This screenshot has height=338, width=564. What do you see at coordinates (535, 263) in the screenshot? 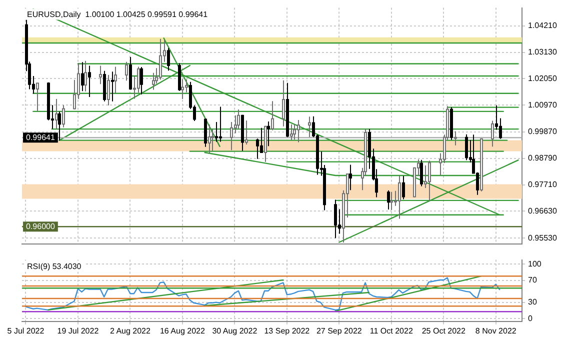
I see `y-tick-label: 100` at bounding box center [535, 263].